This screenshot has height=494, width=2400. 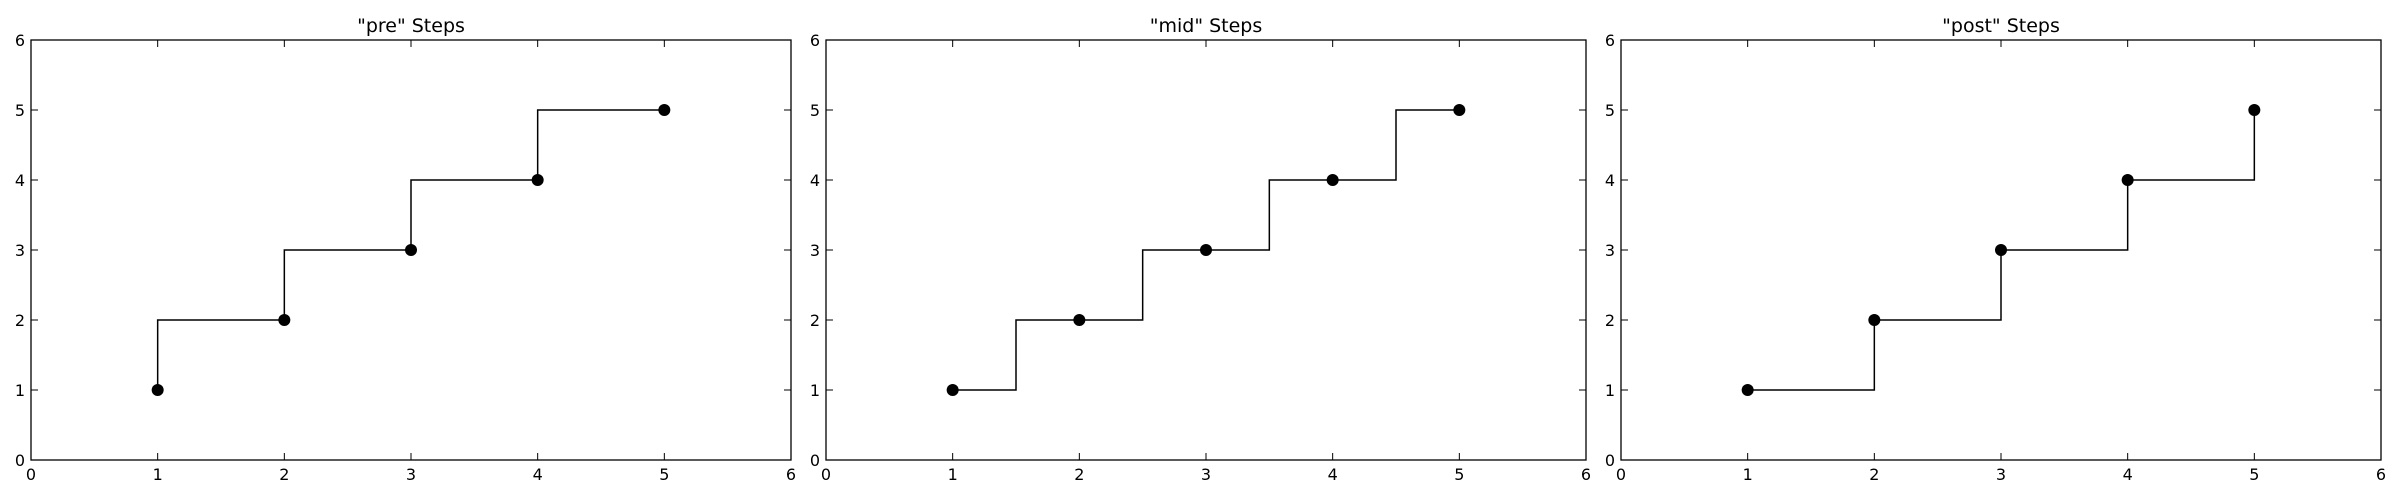 I want to click on chart-title: "mid" Steps, so click(x=1206, y=26).